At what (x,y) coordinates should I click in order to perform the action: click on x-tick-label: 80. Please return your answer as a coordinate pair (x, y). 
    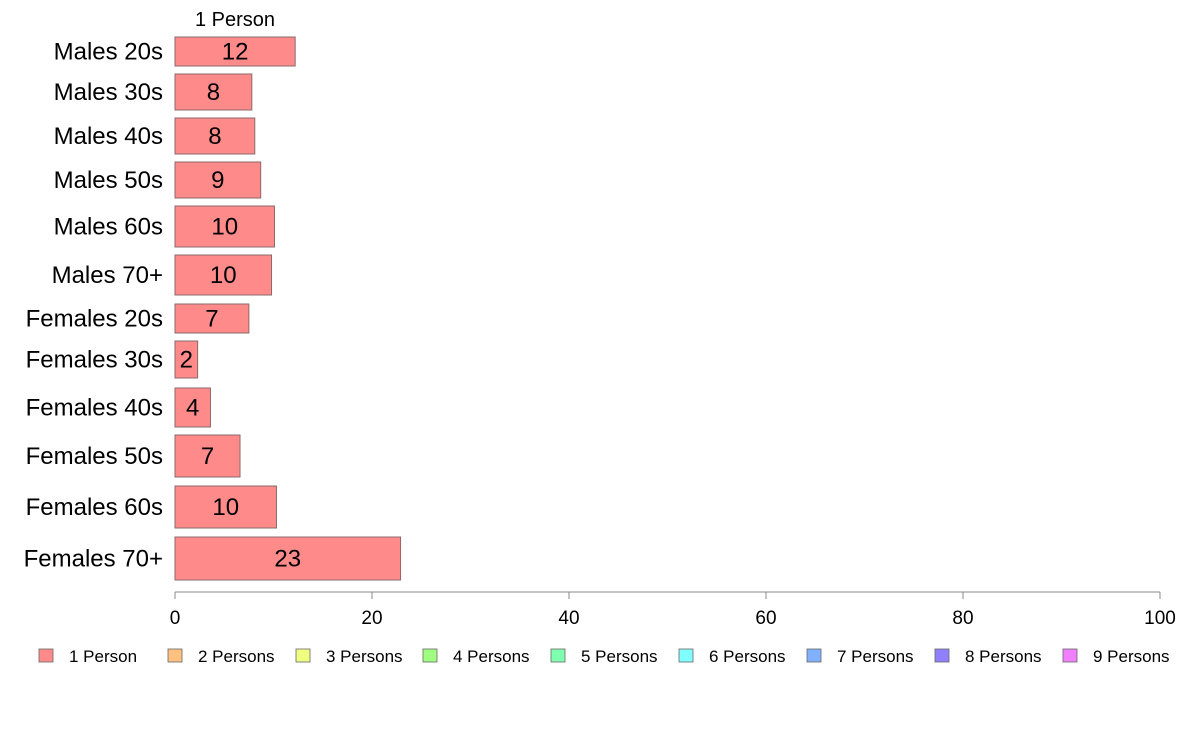
    Looking at the image, I should click on (962, 618).